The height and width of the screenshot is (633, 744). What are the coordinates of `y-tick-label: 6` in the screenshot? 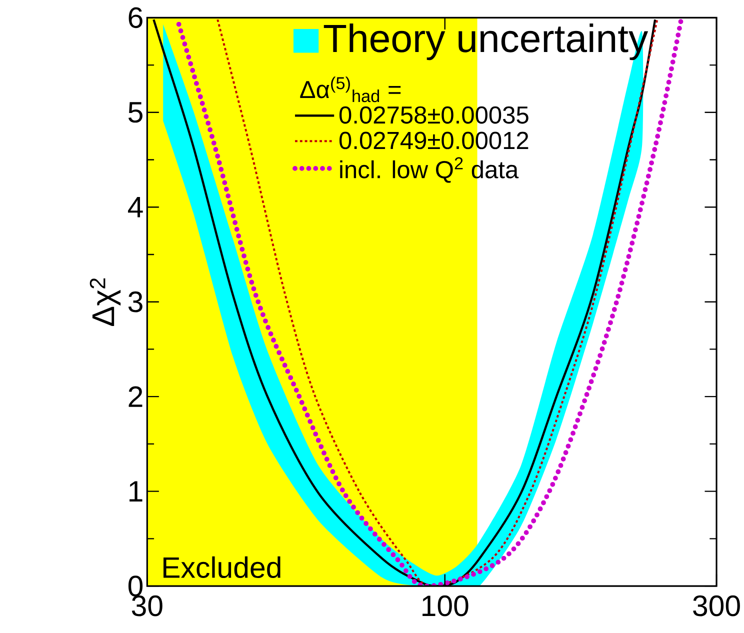 It's located at (135, 17).